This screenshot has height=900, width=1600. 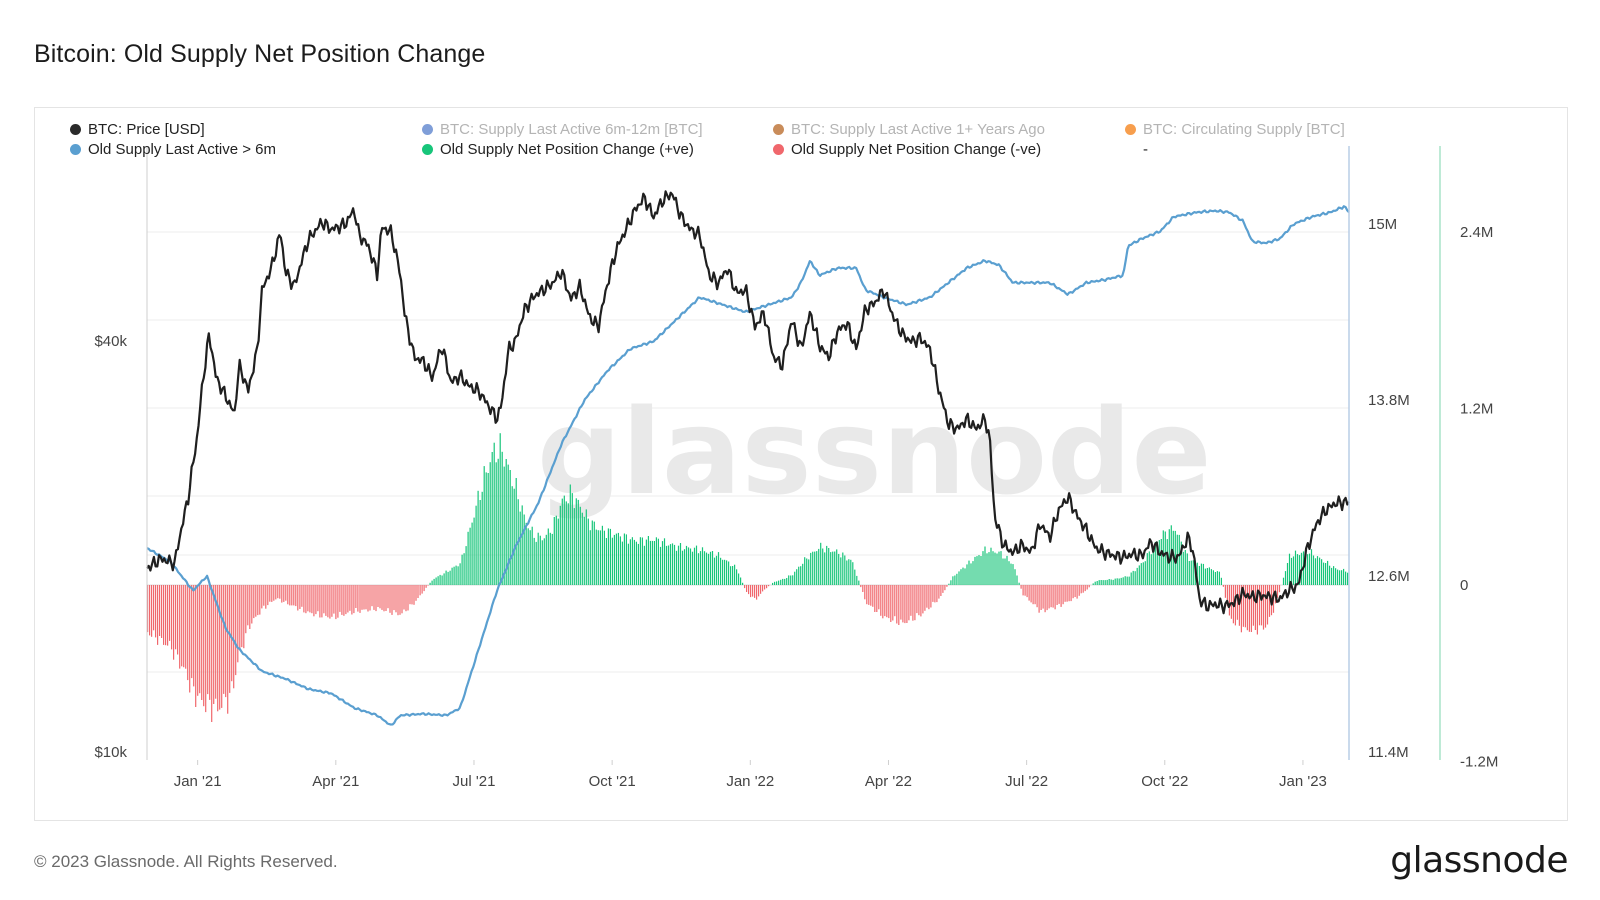 I want to click on legend-item-6: Old Supply Net Position Change (-ve), so click(x=907, y=149).